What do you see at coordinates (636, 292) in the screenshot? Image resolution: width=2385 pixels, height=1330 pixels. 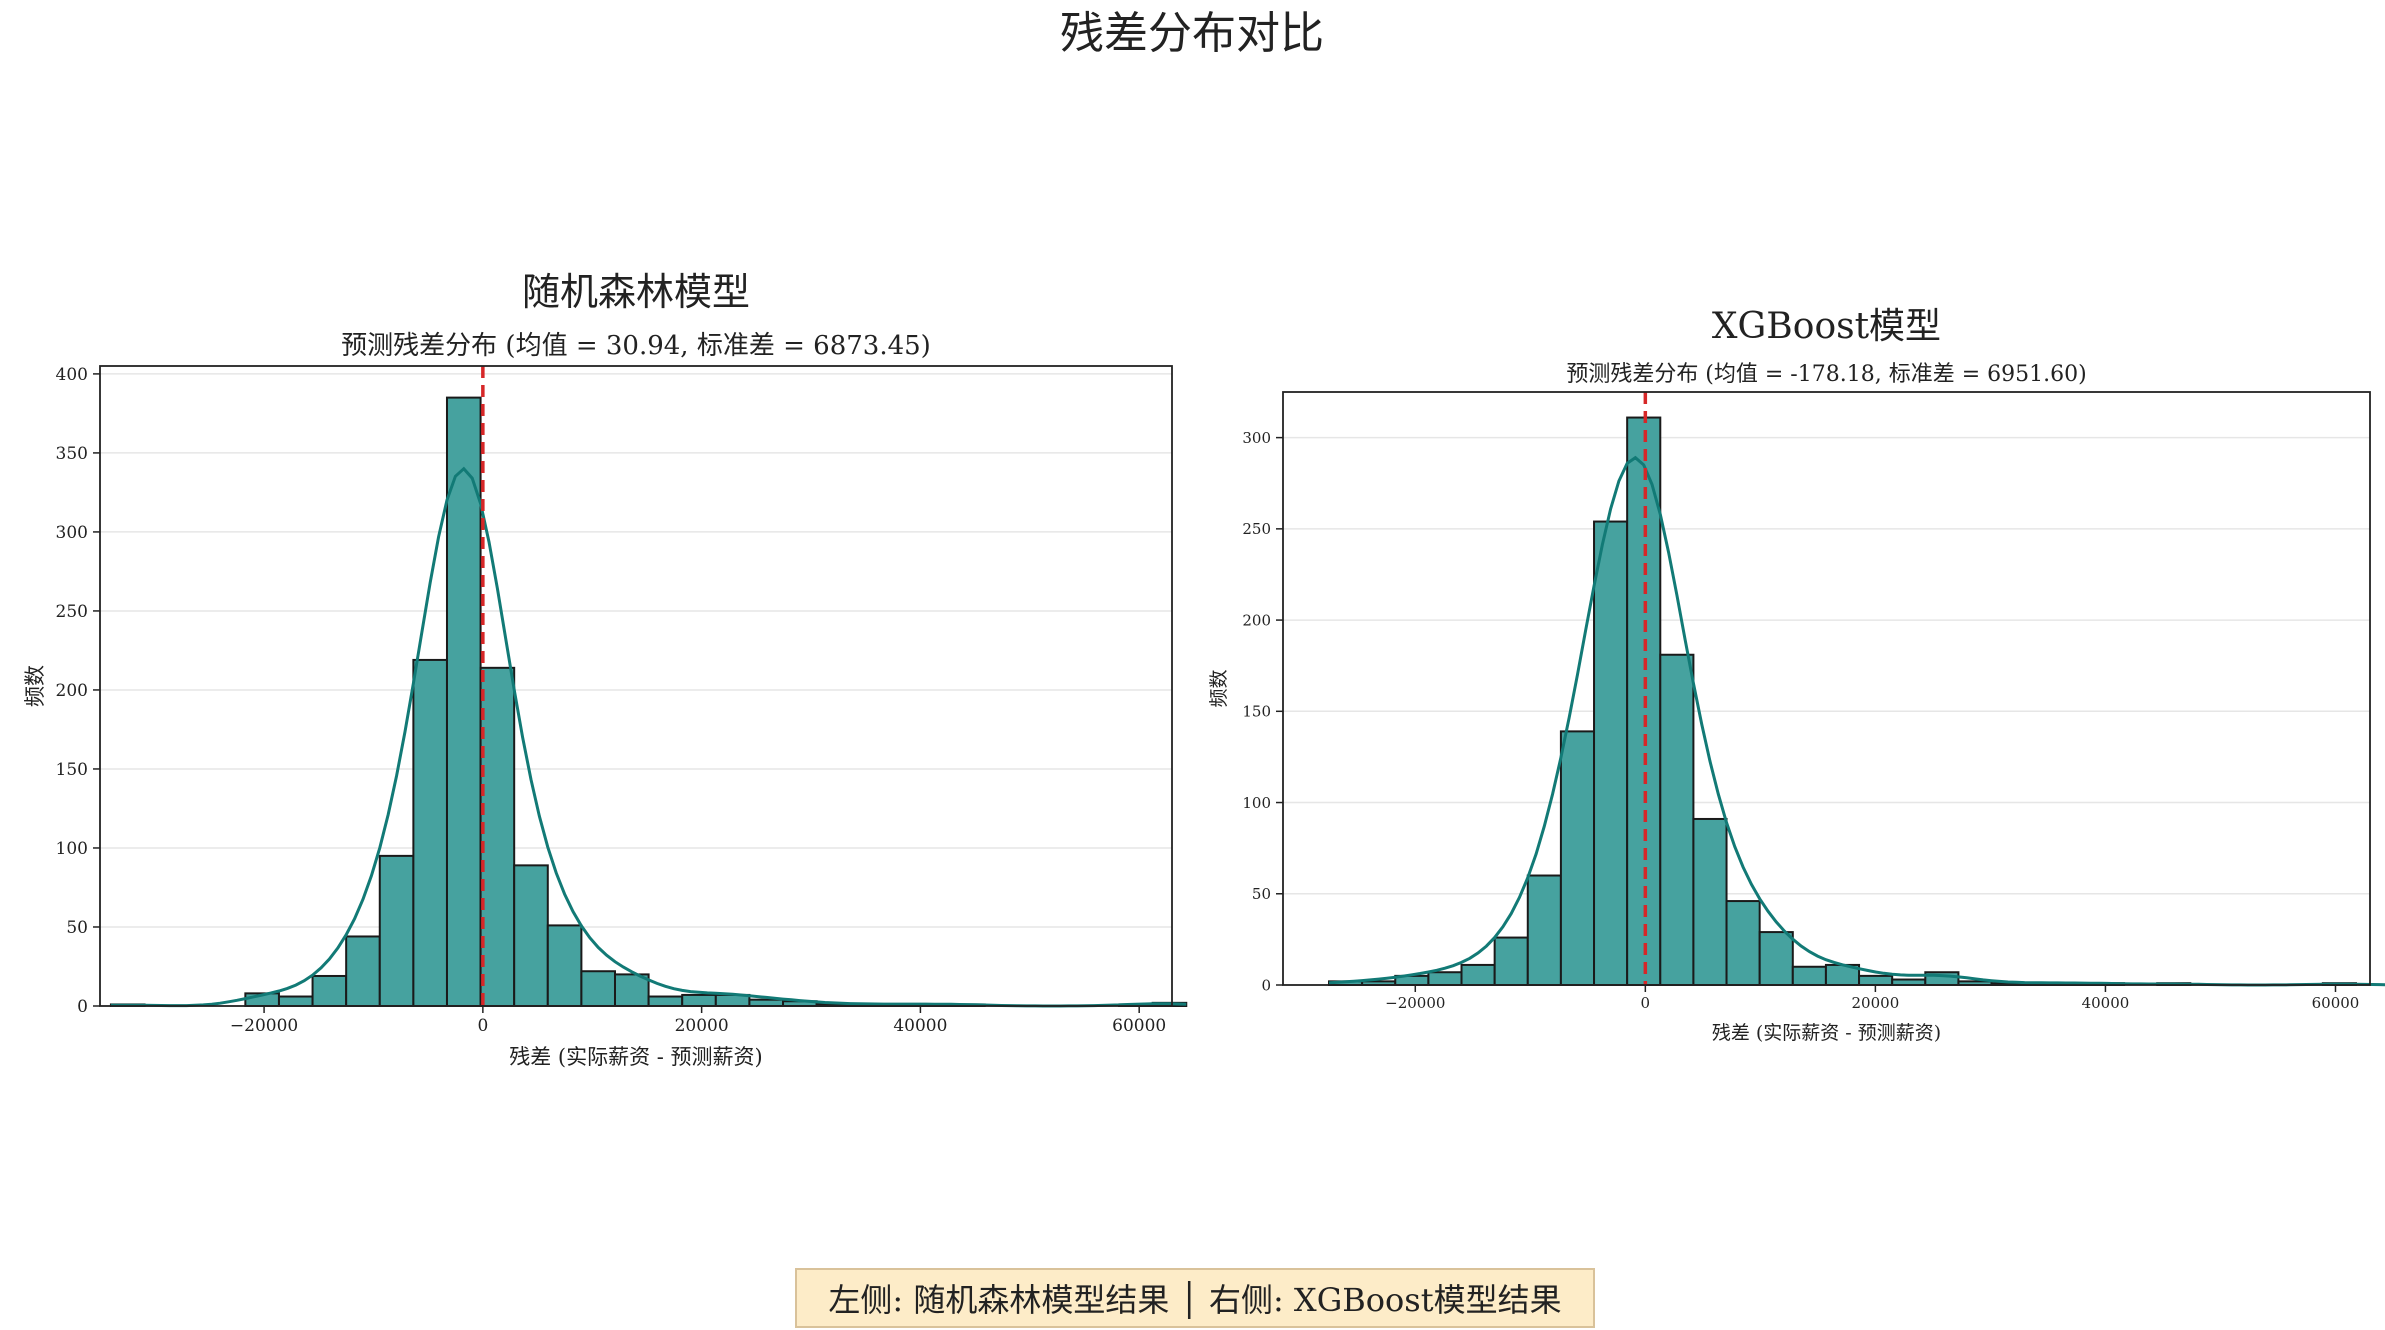 I see `panel-title: 随机森林模型` at bounding box center [636, 292].